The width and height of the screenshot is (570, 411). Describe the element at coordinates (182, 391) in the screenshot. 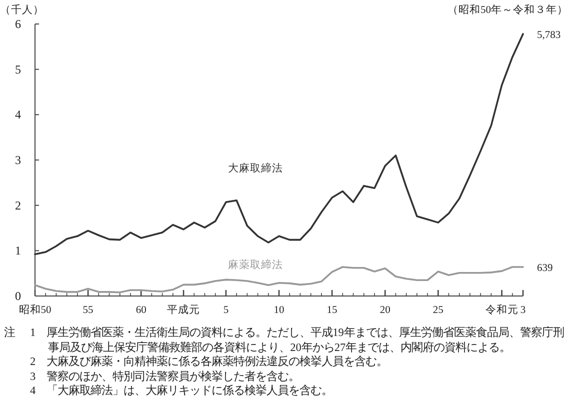

I see `text: 4 「大麻取締法」は、大麻リキッドに係る検挙人員を含む。` at that location.